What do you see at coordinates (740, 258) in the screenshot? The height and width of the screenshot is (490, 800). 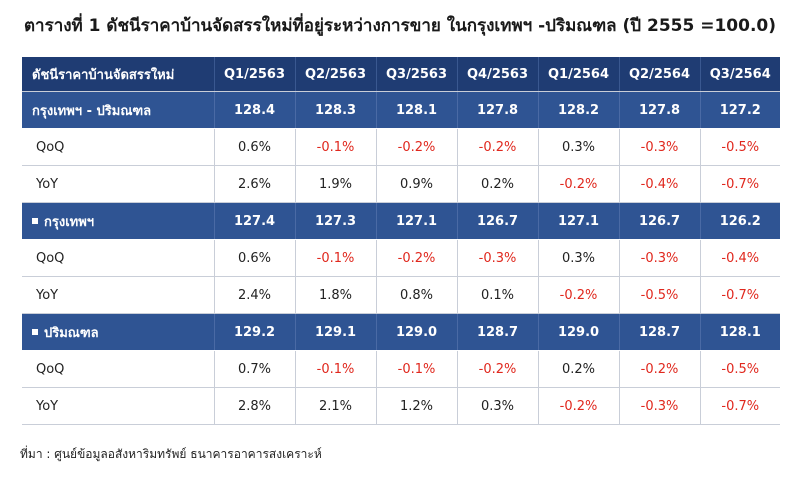 I see `qoq-value-cell: -0.4%` at bounding box center [740, 258].